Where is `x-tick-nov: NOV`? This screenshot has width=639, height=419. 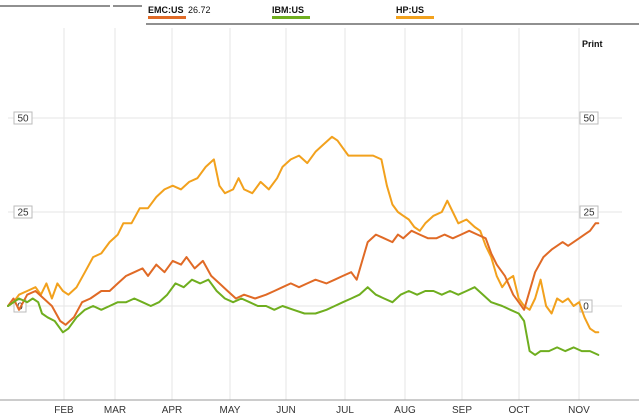
x-tick-nov: NOV is located at coordinates (579, 410).